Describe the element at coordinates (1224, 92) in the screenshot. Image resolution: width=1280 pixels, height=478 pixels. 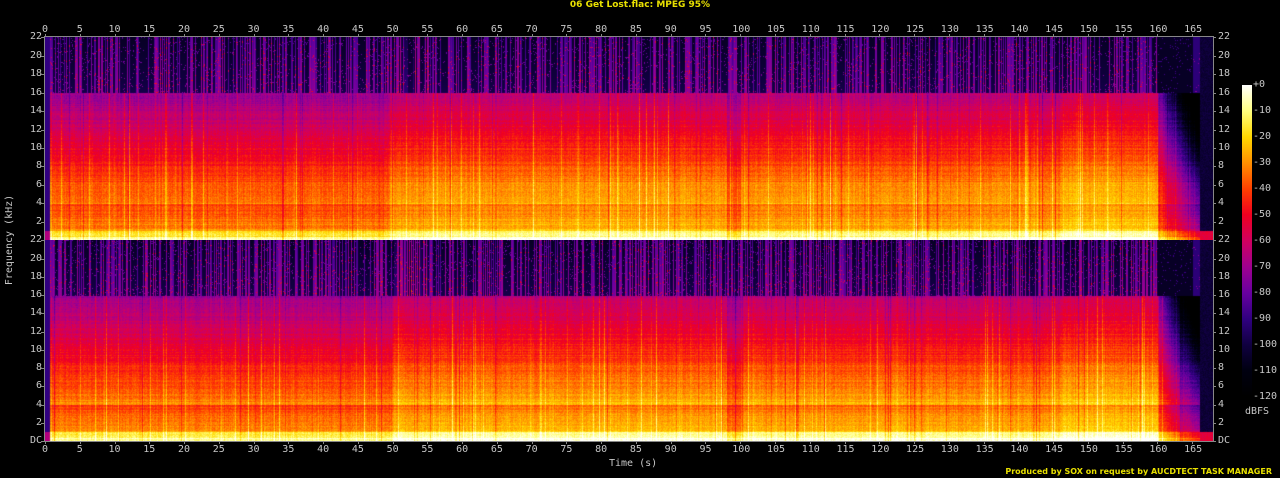
I see `y-tick-label-right: 16` at that location.